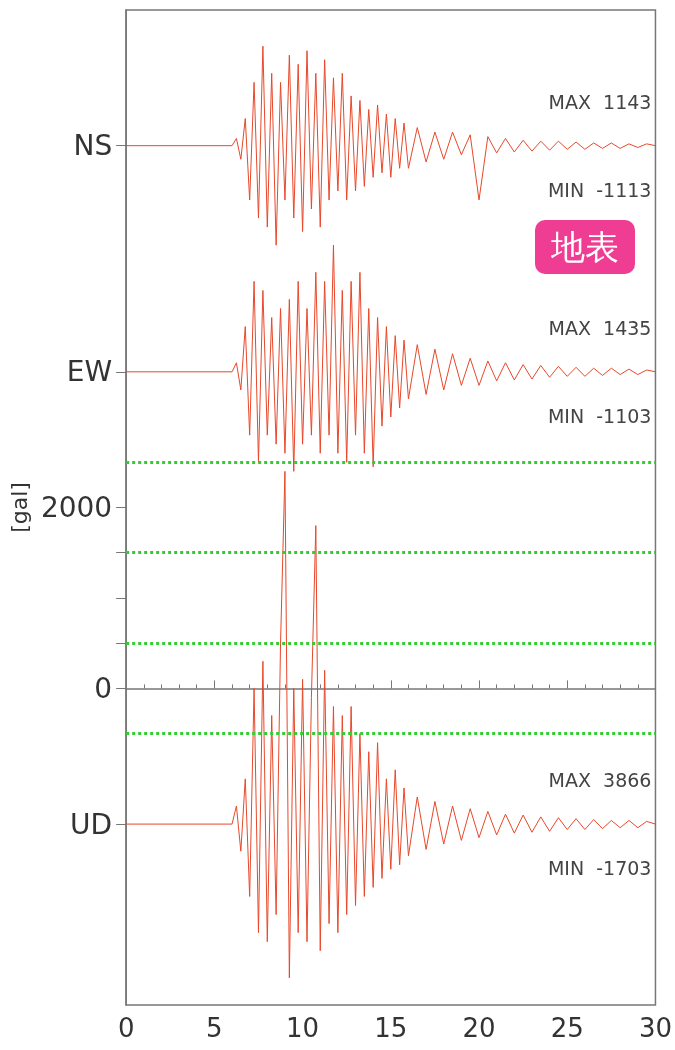  Describe the element at coordinates (214, 1028) in the screenshot. I see `x-tick-label: 5` at that location.